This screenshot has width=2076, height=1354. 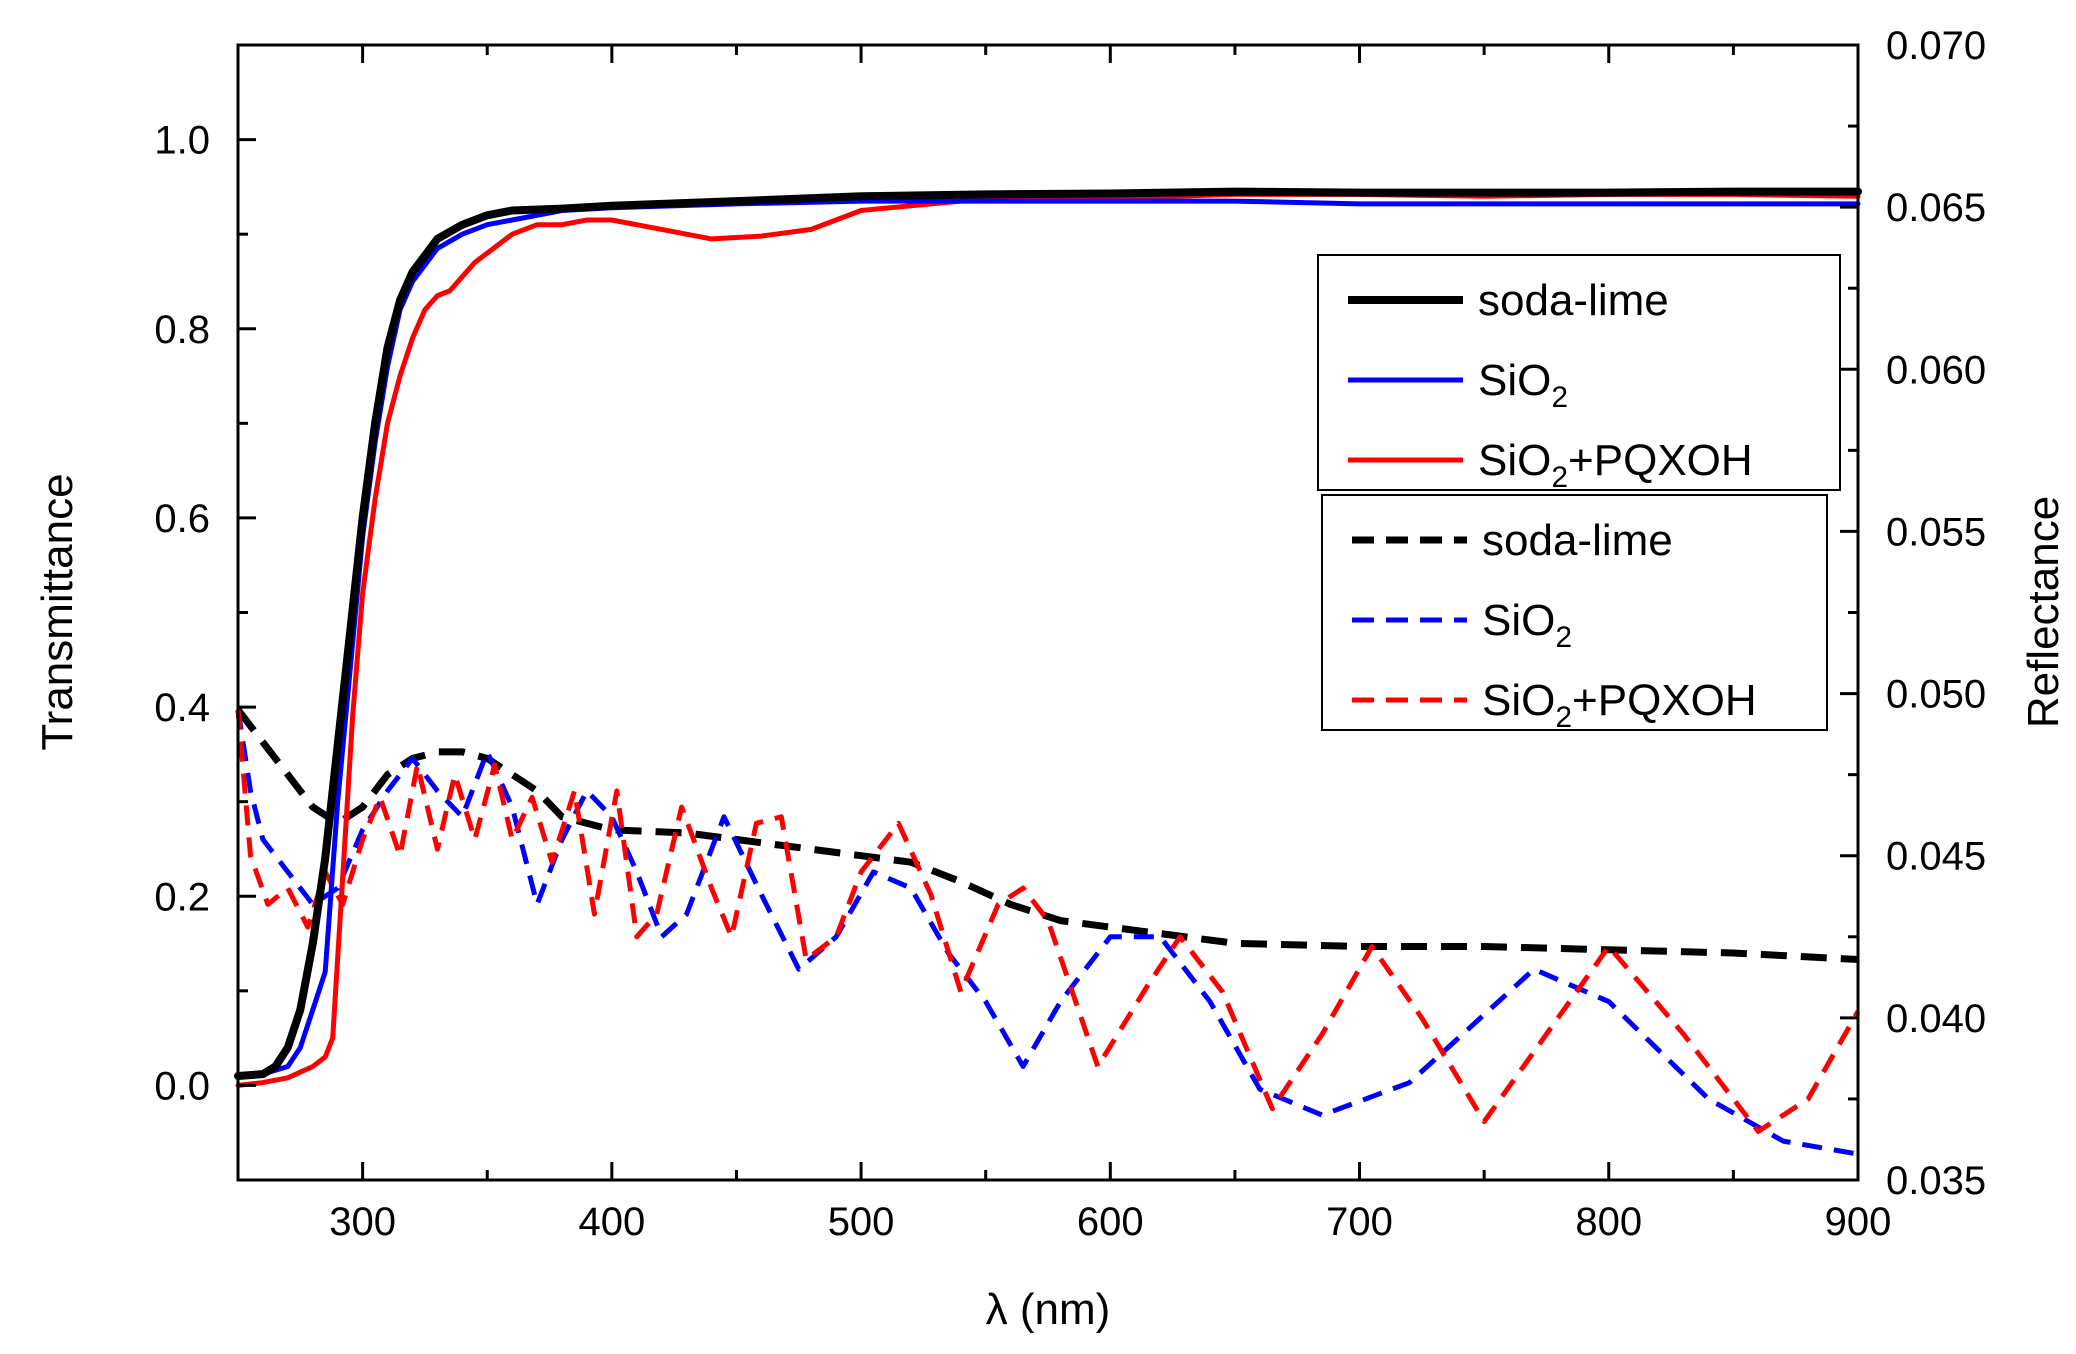 What do you see at coordinates (182, 1086) in the screenshot?
I see `y-tick-label-left: 0.0` at bounding box center [182, 1086].